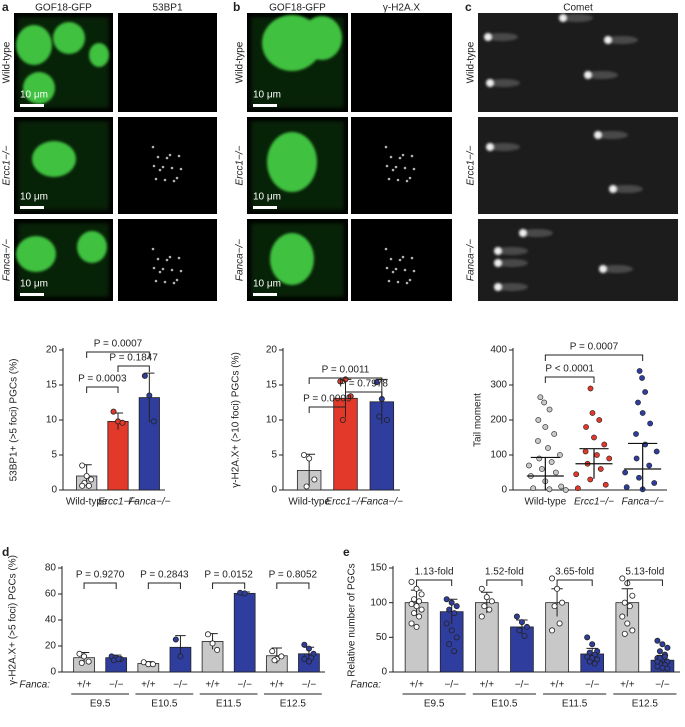 Image resolution: width=685 pixels, height=727 pixels. What do you see at coordinates (434, 572) in the screenshot?
I see `annotation: 1.13-fold` at bounding box center [434, 572].